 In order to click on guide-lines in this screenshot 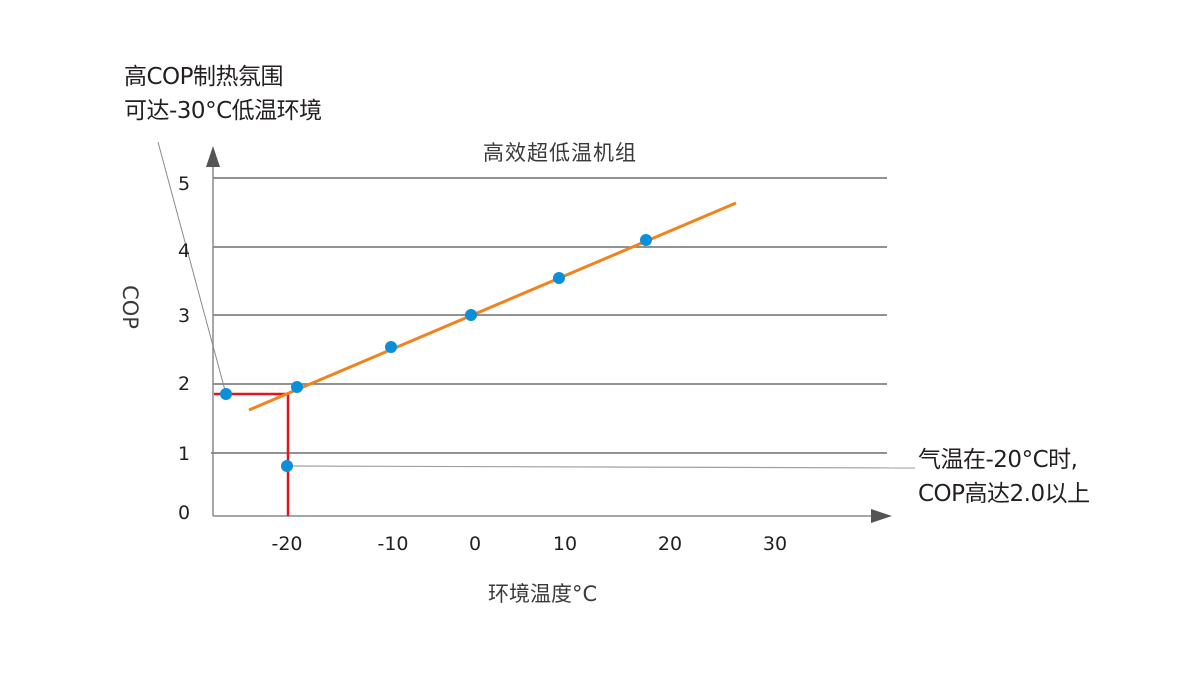, I will do `click(252, 454)`.